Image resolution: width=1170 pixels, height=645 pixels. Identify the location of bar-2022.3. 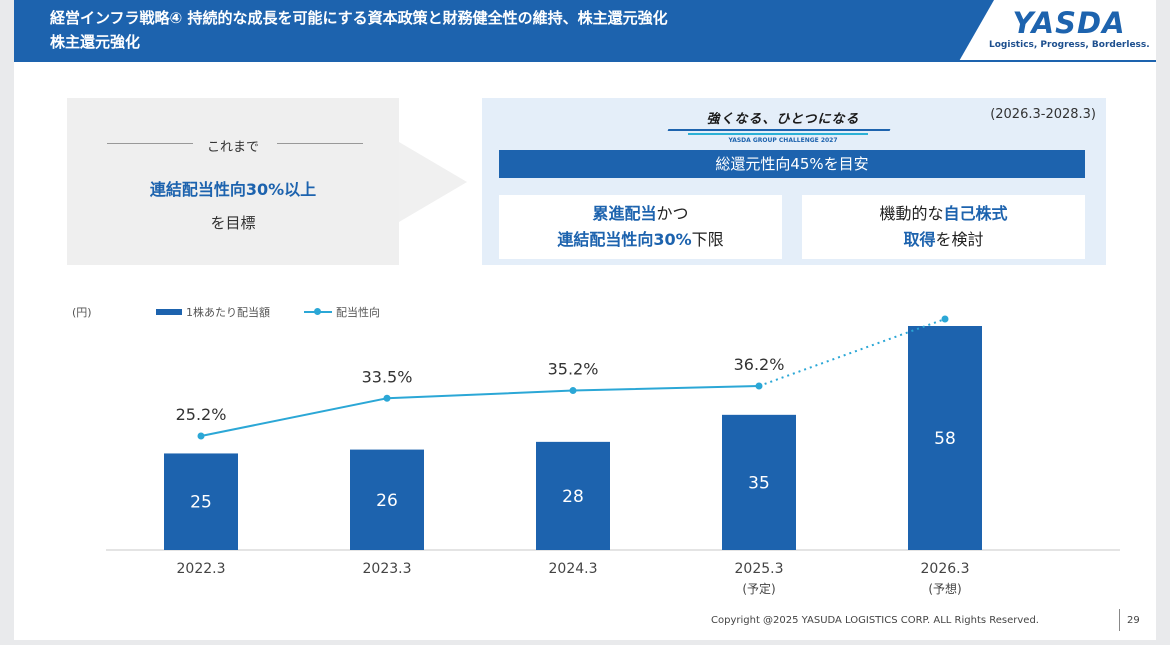
(201, 501).